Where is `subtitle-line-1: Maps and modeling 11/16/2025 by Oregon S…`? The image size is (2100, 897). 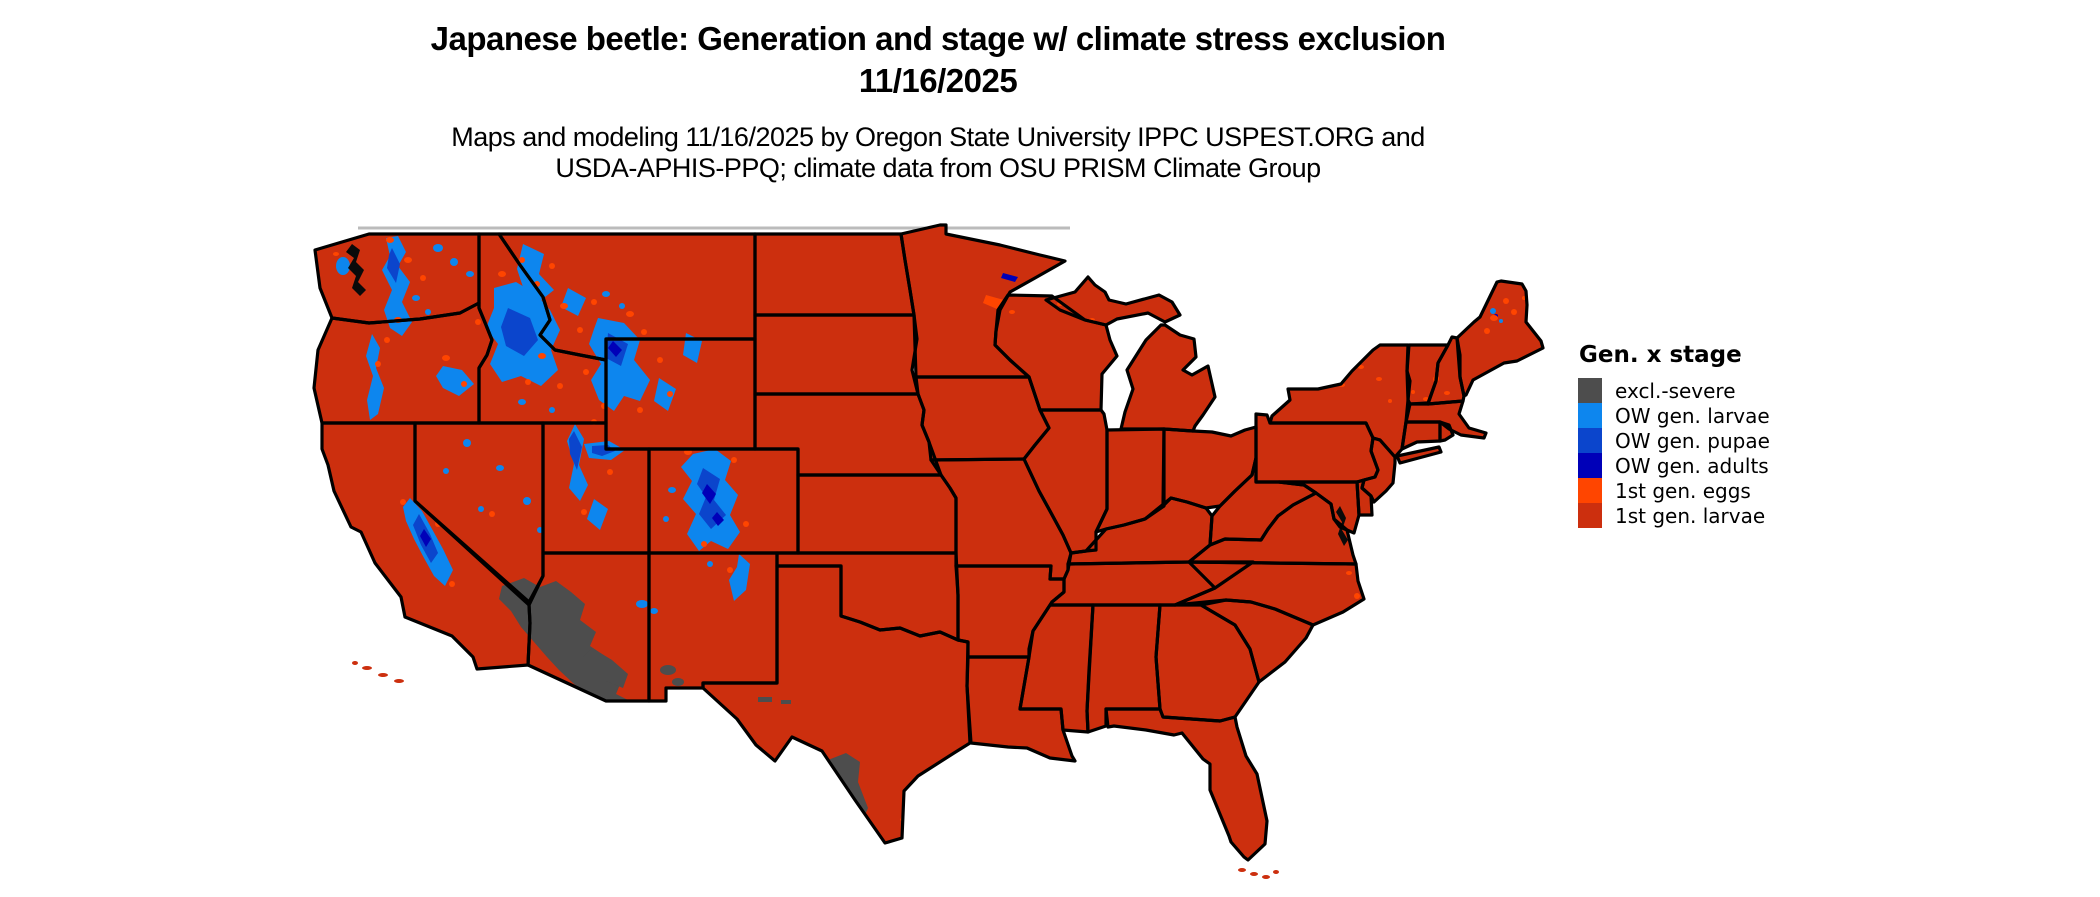 subtitle-line-1: Maps and modeling 11/16/2025 by Oregon S… is located at coordinates (938, 137).